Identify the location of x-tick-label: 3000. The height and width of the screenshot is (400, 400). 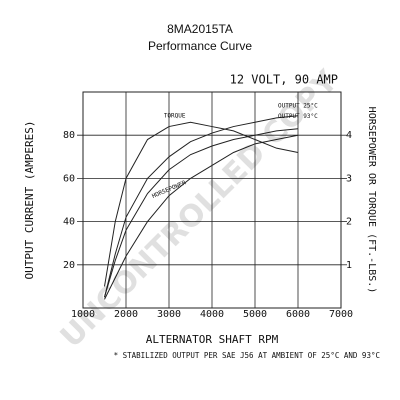
(169, 314).